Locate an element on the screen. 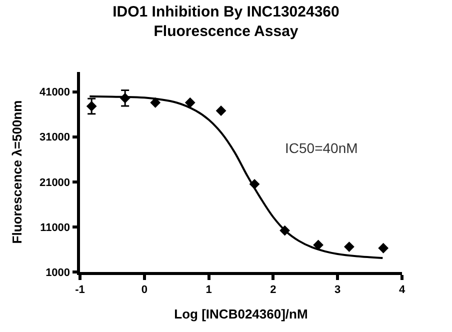 The height and width of the screenshot is (332, 452). annotation: IC50=40nM is located at coordinates (321, 148).